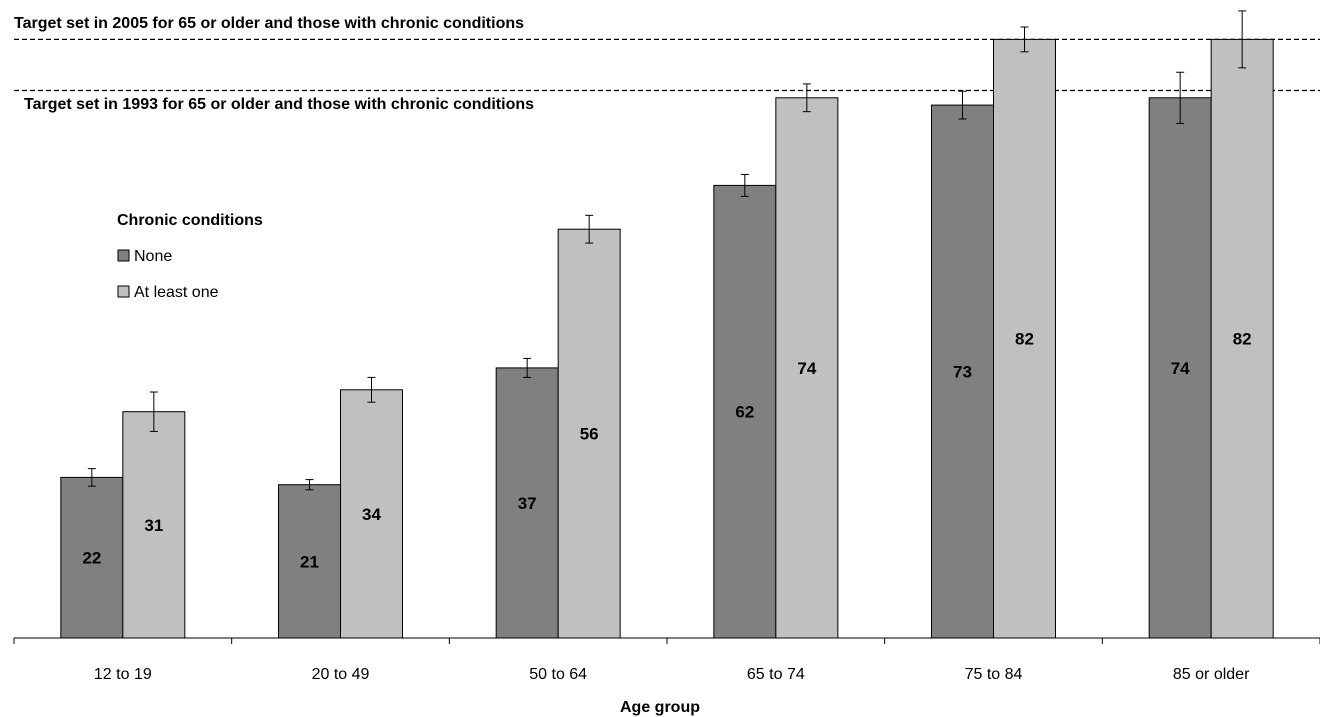 The width and height of the screenshot is (1320, 717). What do you see at coordinates (666, 641) in the screenshot?
I see `x-axis-ticks` at bounding box center [666, 641].